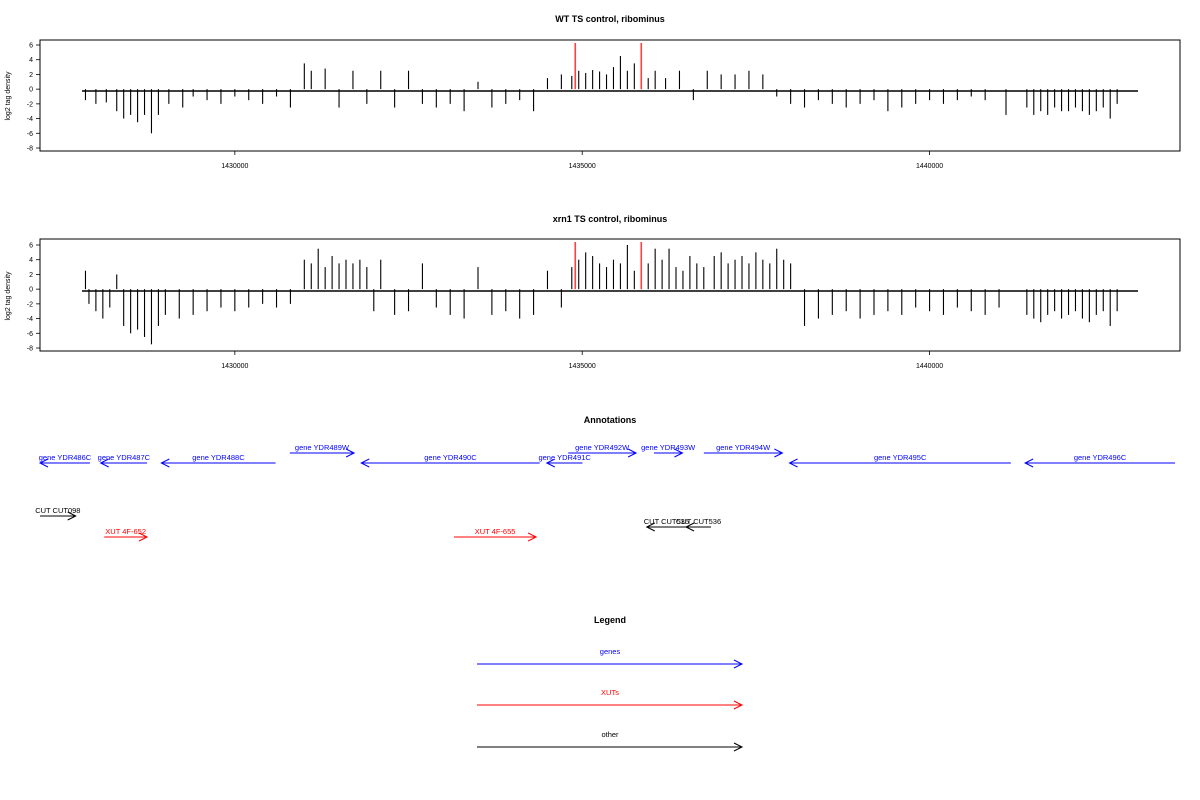 This screenshot has height=800, width=1200. I want to click on annotation-feature: gene YDR490C, so click(450, 460).